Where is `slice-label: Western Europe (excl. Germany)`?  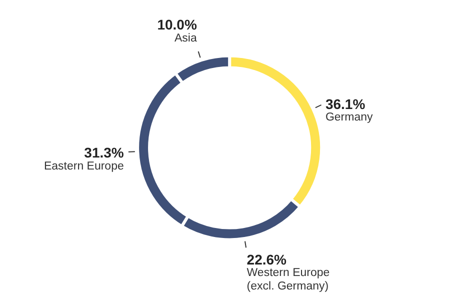
slice-label: Western Europe (excl. Germany) is located at coordinates (288, 279).